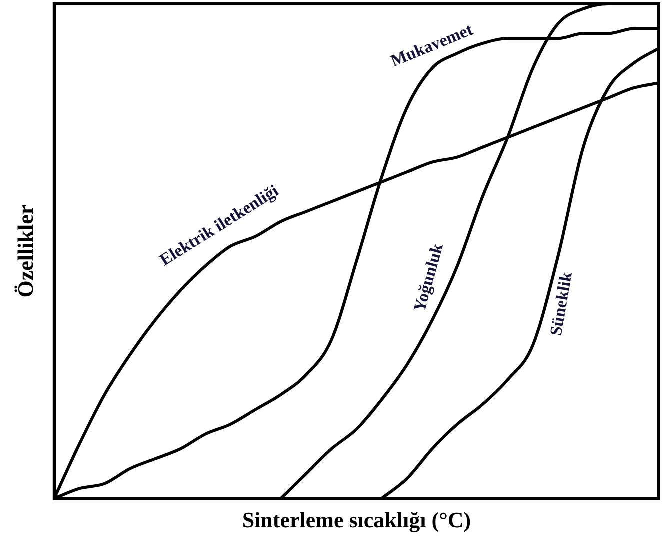 This screenshot has width=662, height=547. I want to click on text: Süneklik, so click(561, 304).